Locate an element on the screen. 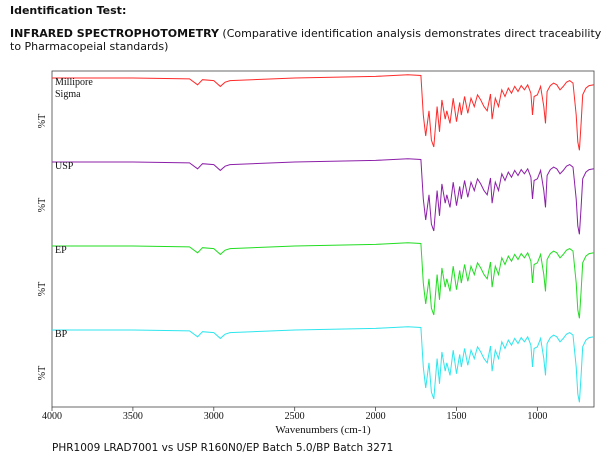 The height and width of the screenshot is (464, 615). spectrum-line-millipore is located at coordinates (323, 112).